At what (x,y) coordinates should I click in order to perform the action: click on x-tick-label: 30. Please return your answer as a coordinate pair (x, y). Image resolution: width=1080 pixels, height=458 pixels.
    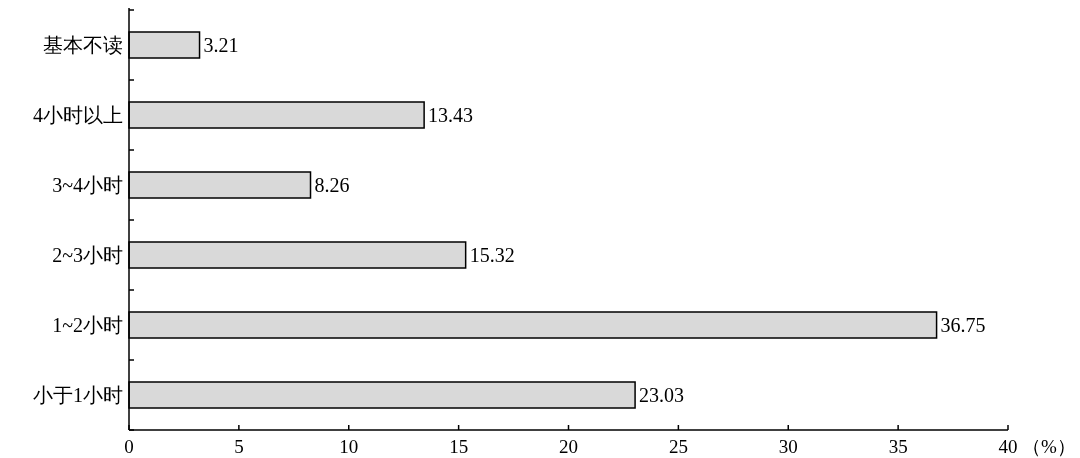
    Looking at the image, I should click on (788, 446).